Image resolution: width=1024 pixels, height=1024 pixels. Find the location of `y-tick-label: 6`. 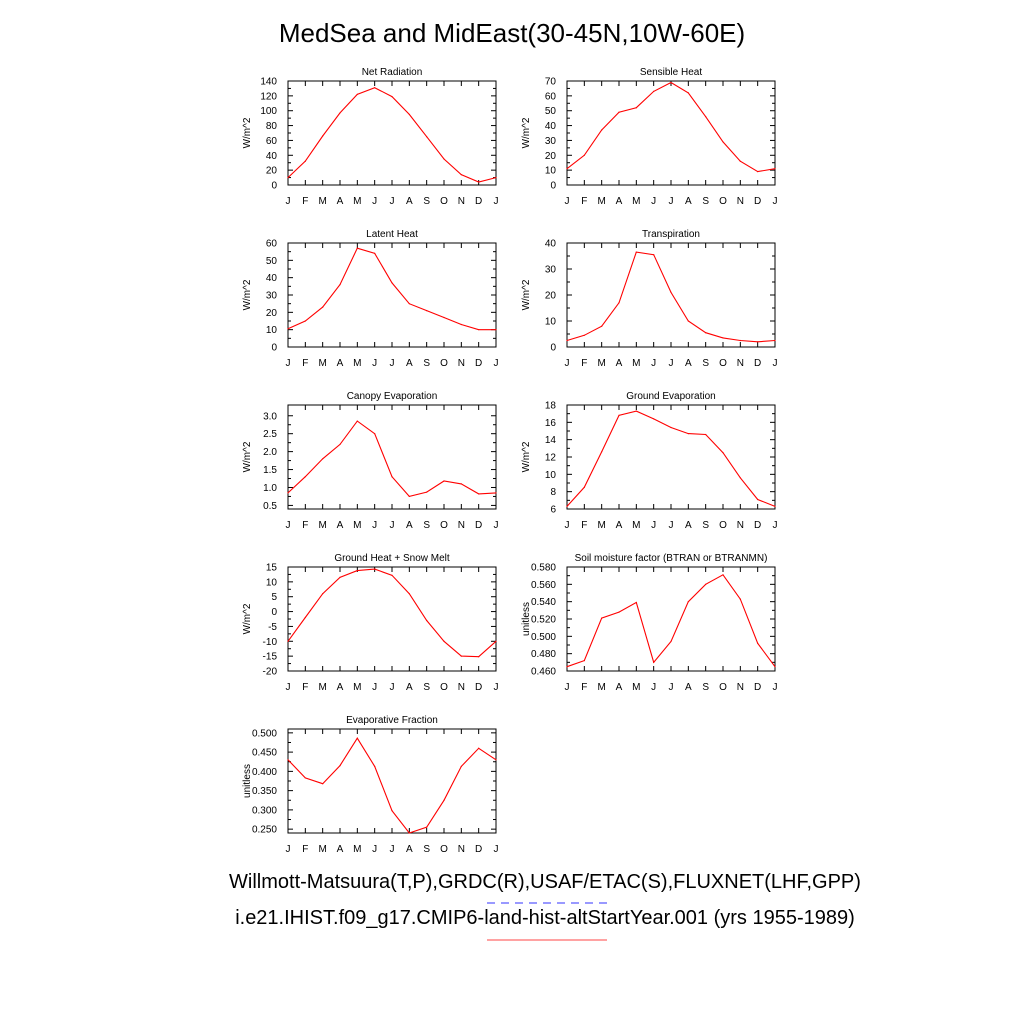

y-tick-label: 6 is located at coordinates (553, 510).